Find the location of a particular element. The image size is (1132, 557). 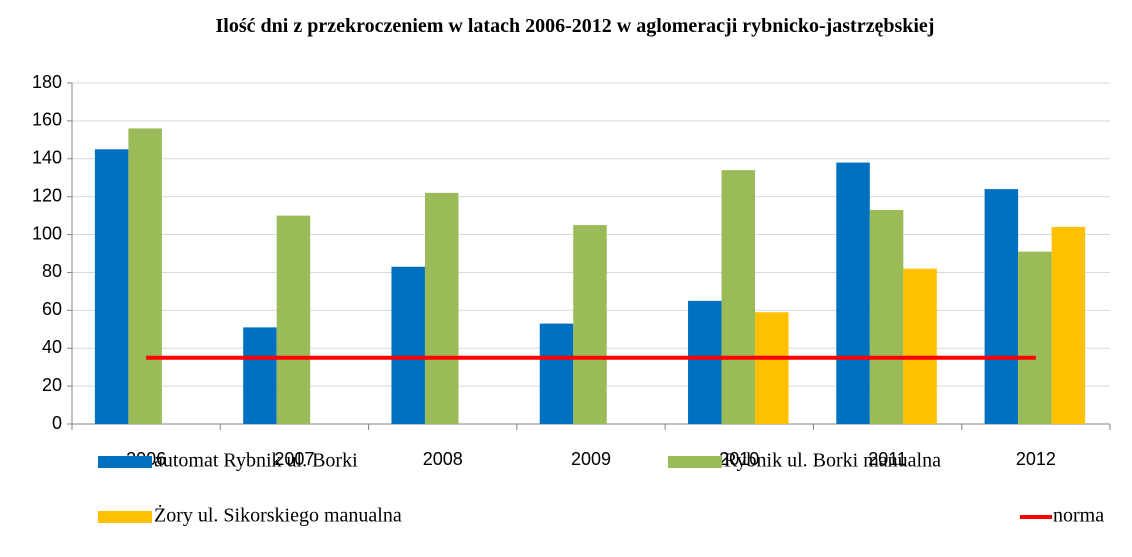

legend-label: Rybnik ul. Borki manualna is located at coordinates (832, 461).